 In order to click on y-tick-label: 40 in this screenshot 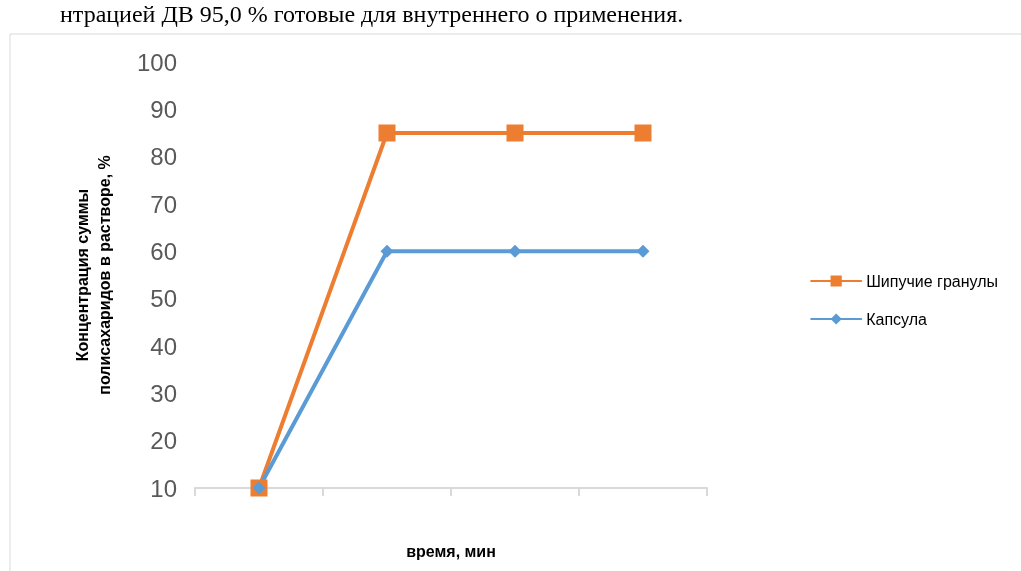, I will do `click(163, 346)`.